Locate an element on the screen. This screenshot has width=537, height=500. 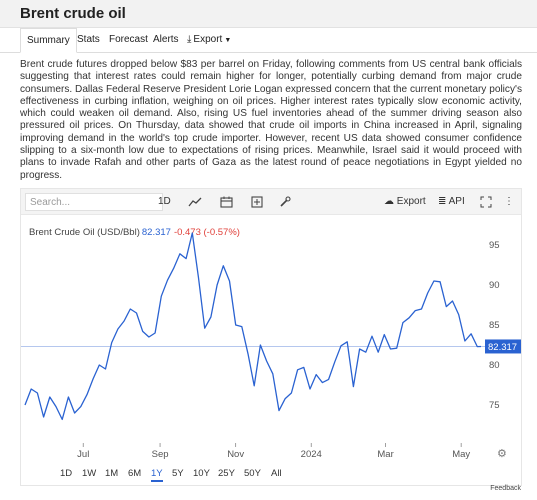
tab-label: Export is located at coordinates (208, 39).